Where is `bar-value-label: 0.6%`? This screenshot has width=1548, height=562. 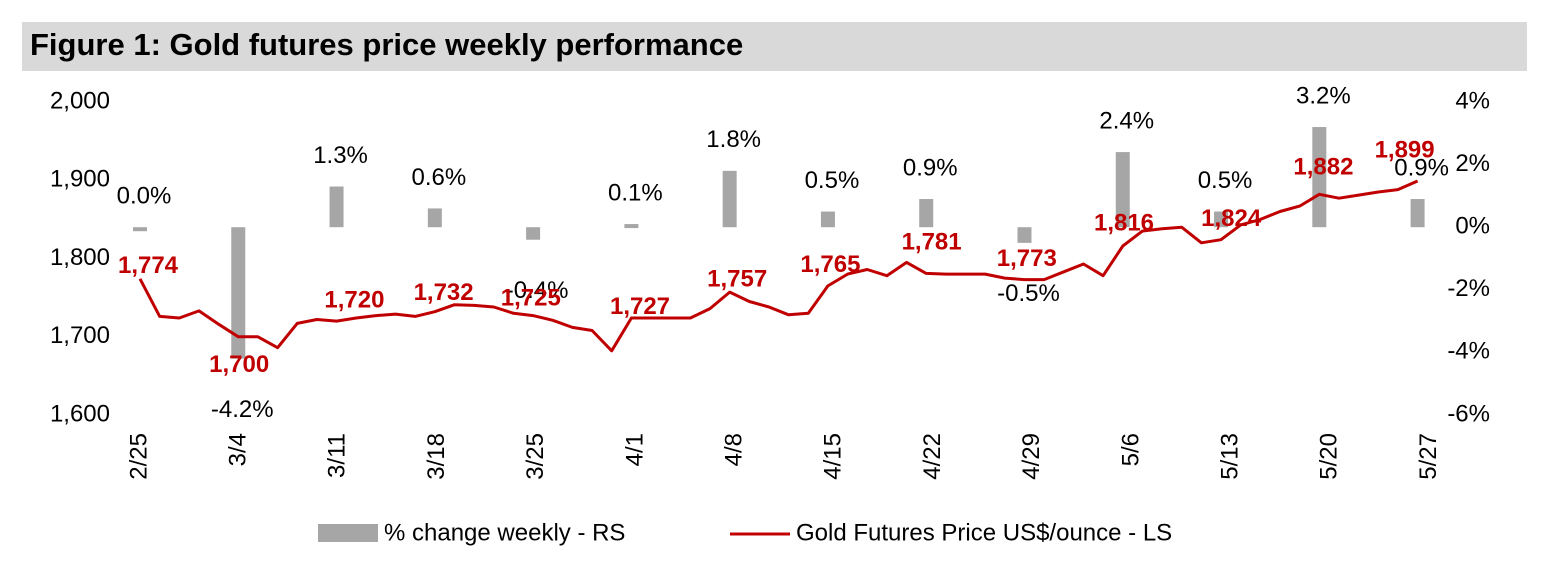
bar-value-label: 0.6% is located at coordinates (438, 177).